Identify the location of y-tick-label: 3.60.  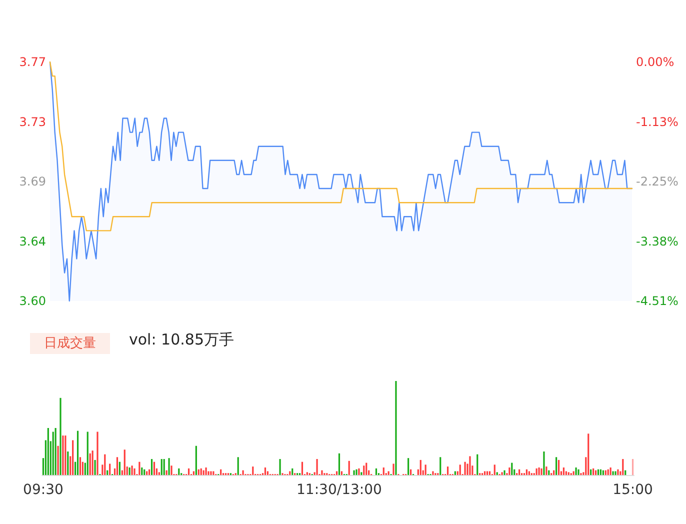
(32, 301).